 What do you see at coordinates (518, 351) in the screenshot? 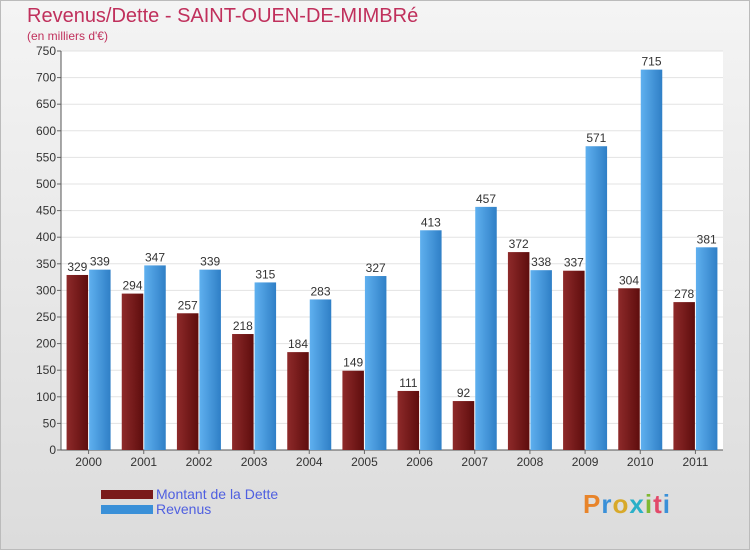
I see `bar-debt-2008` at bounding box center [518, 351].